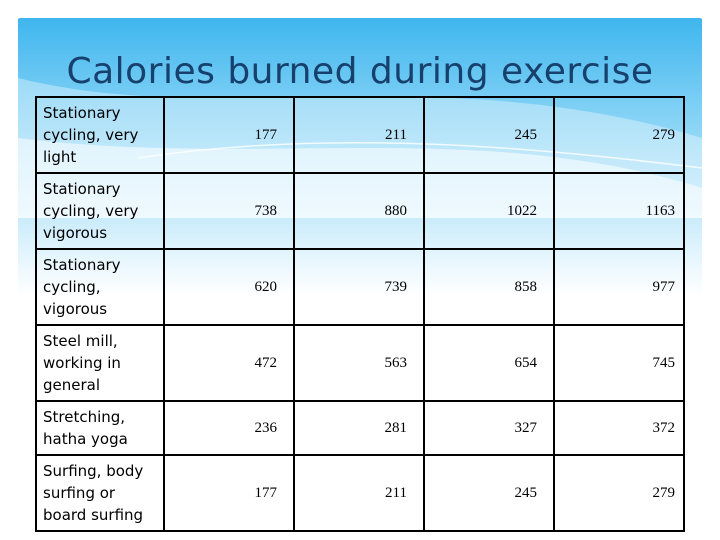 The height and width of the screenshot is (540, 720). I want to click on value-cell: 977, so click(619, 287).